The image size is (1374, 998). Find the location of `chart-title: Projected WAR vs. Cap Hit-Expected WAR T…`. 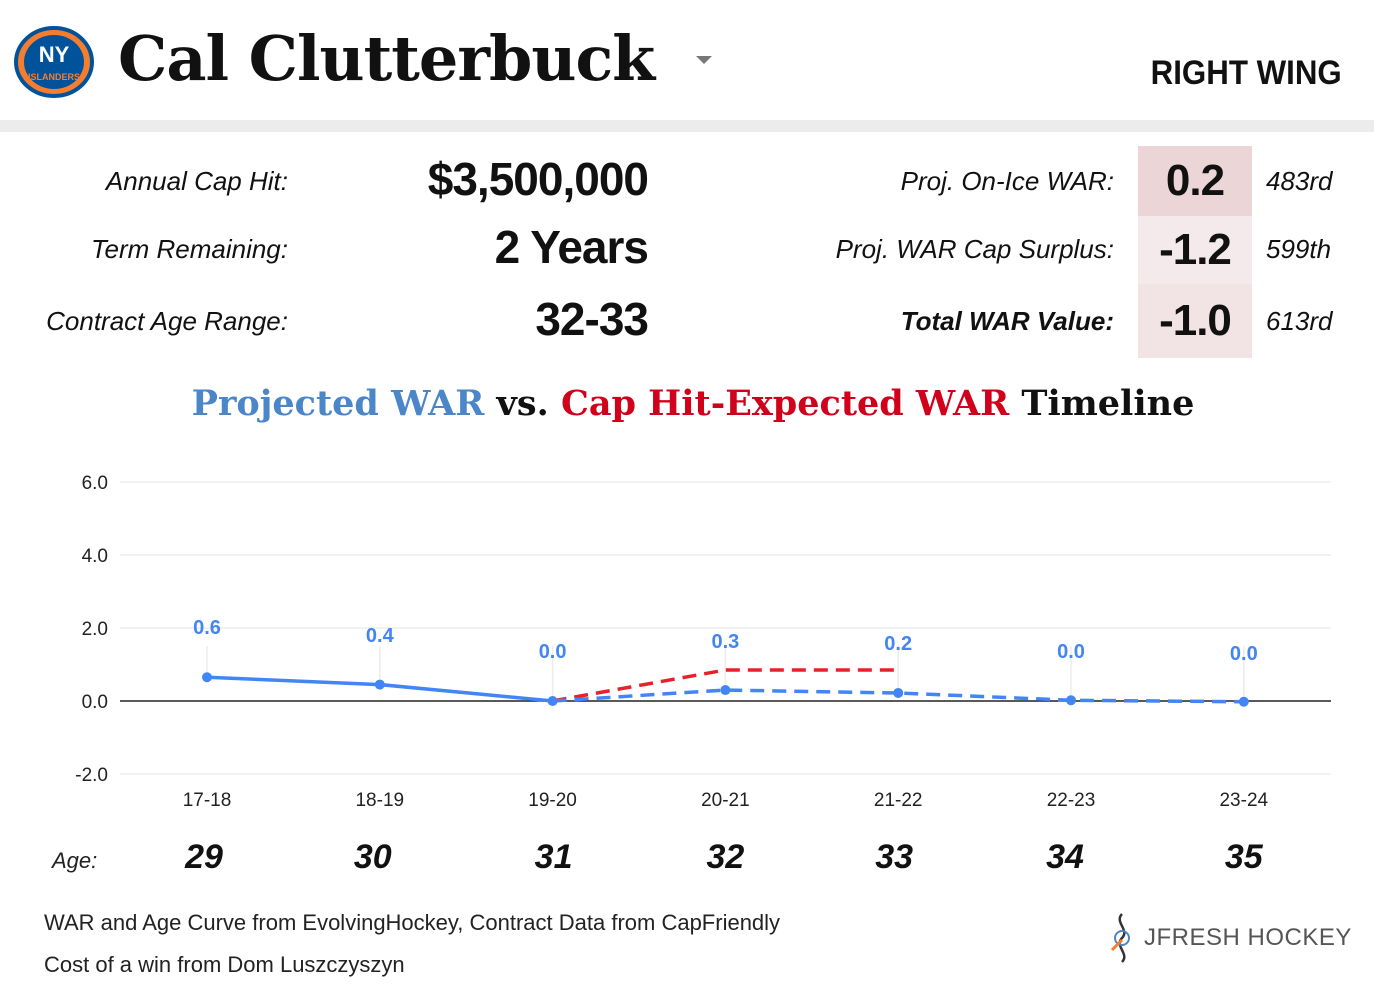

chart-title: Projected WAR vs. Cap Hit-Expected WAR T… is located at coordinates (687, 403).